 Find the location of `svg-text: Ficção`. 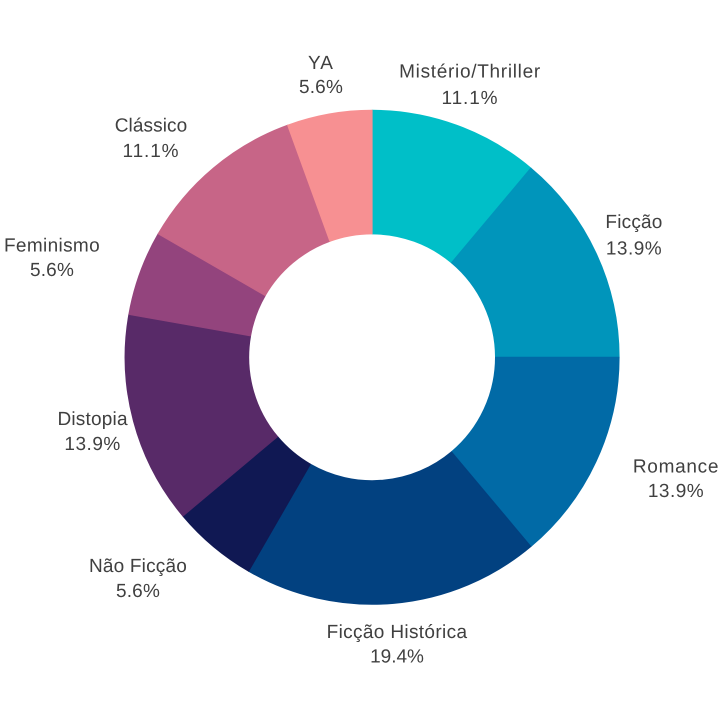

svg-text: Ficção is located at coordinates (633, 222).